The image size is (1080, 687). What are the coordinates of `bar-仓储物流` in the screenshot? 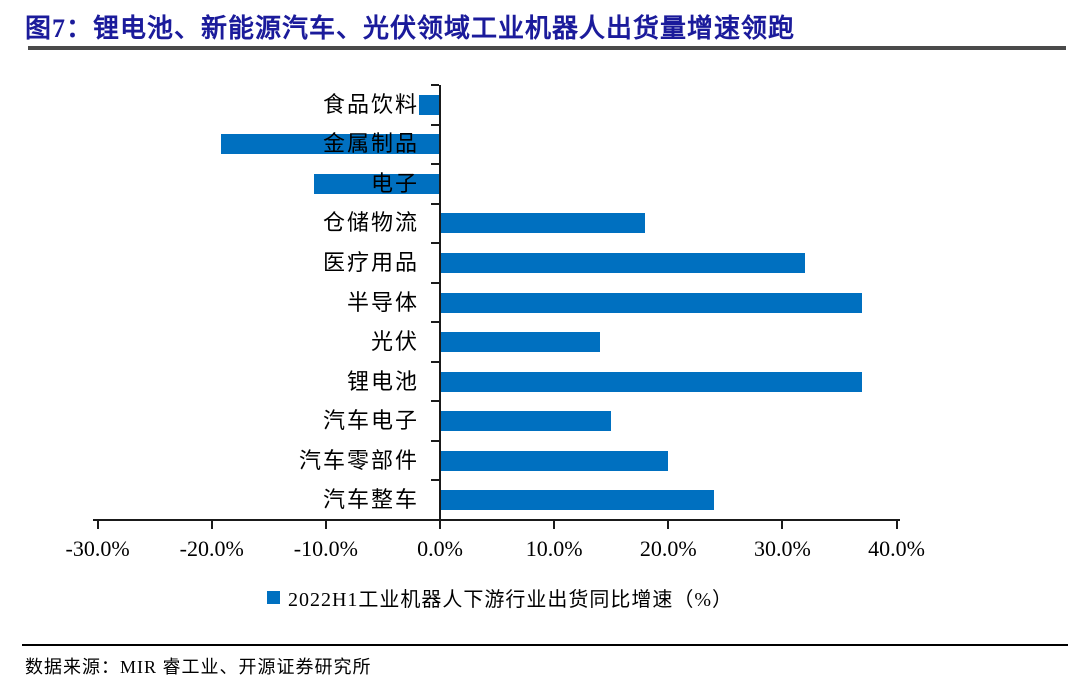 It's located at (543, 223).